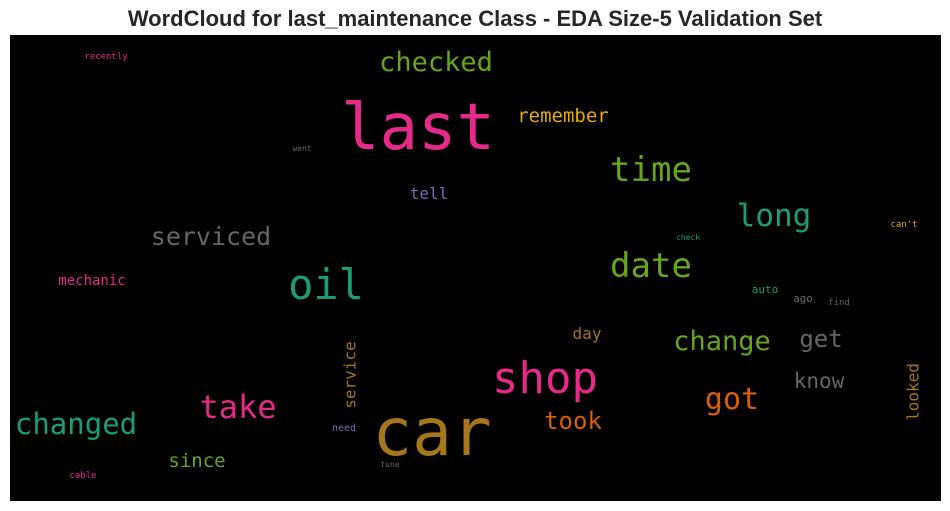 The width and height of the screenshot is (950, 511). What do you see at coordinates (839, 303) in the screenshot?
I see `word-find: find` at bounding box center [839, 303].